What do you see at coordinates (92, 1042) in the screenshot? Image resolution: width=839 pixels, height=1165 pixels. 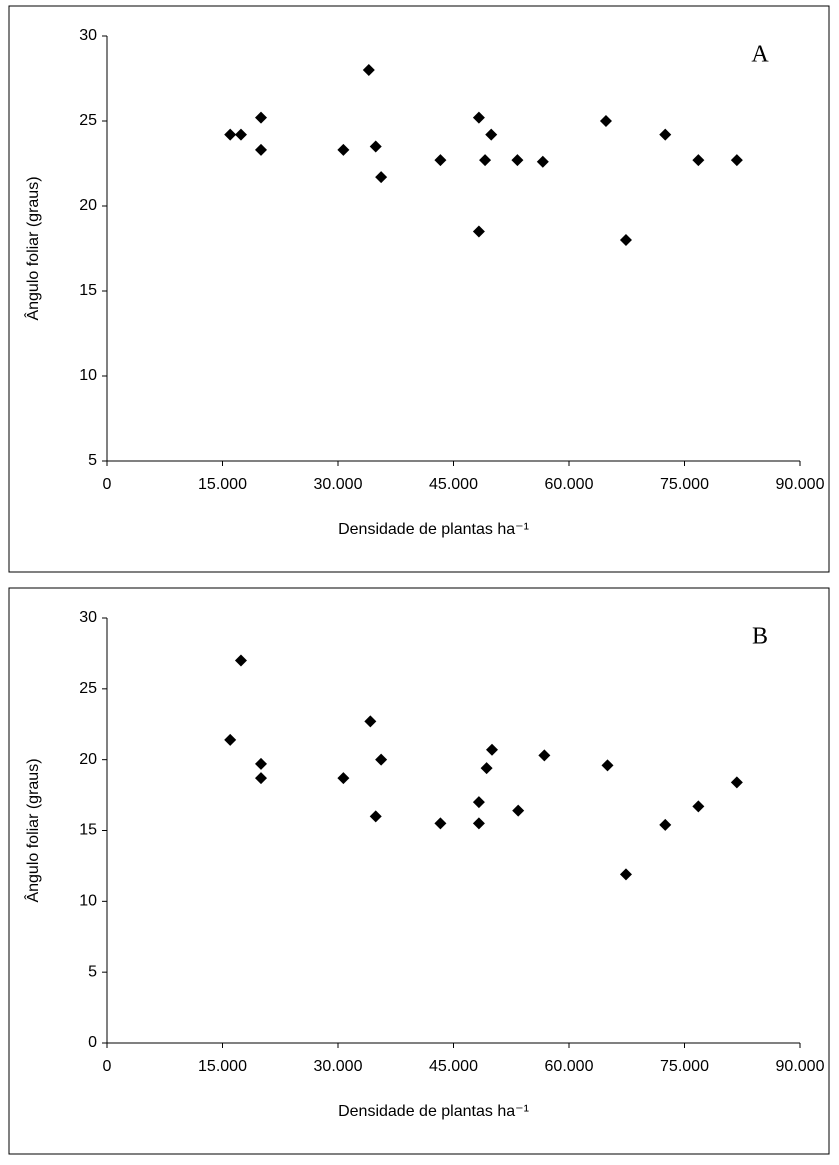 I see `y-tick-label: 0` at bounding box center [92, 1042].